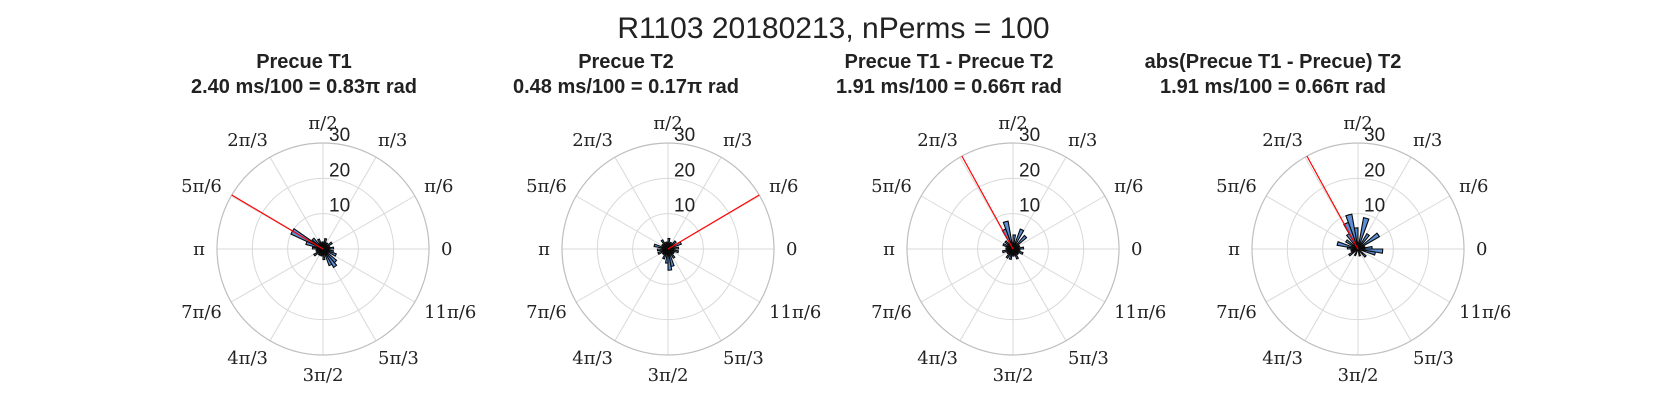  Describe the element at coordinates (1236, 312) in the screenshot. I see `angle-tick-label: 7π/6` at that location.